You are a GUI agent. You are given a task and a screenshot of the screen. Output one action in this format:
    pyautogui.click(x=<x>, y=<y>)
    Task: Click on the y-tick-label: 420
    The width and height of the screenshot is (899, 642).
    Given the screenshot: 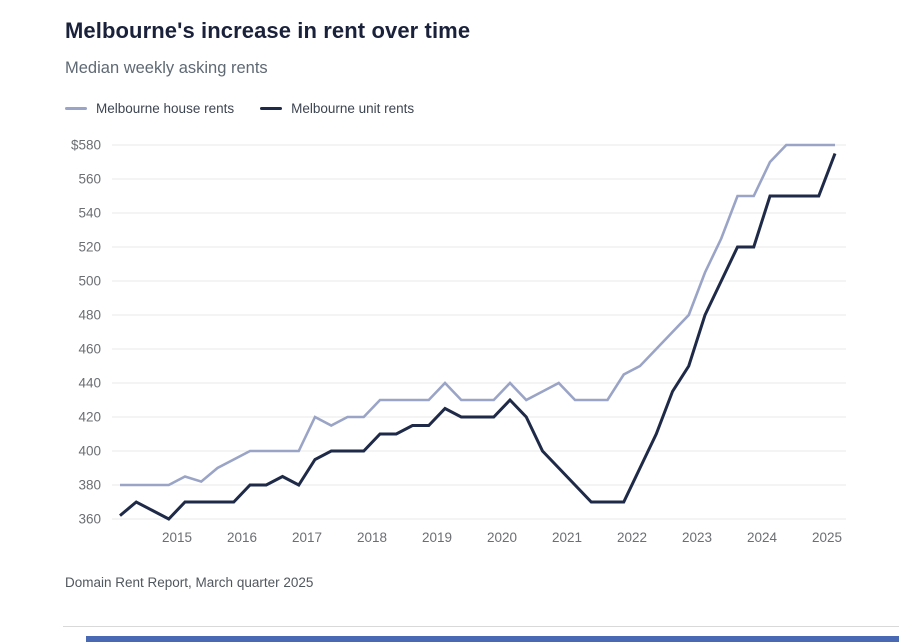 What is the action you would take?
    pyautogui.click(x=89, y=417)
    